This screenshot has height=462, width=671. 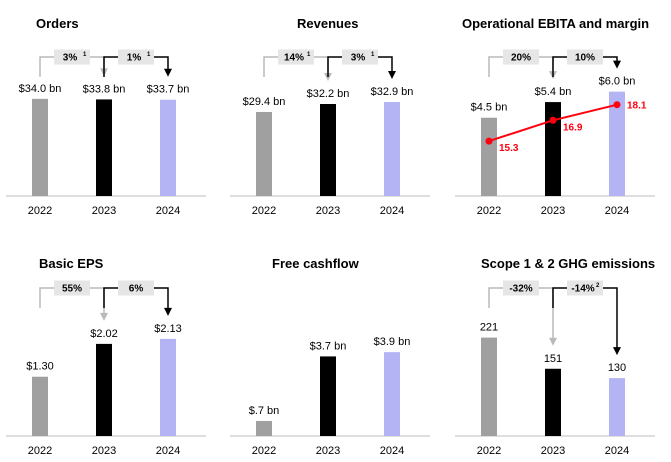 I want to click on change-badge: -32%, so click(x=520, y=289).